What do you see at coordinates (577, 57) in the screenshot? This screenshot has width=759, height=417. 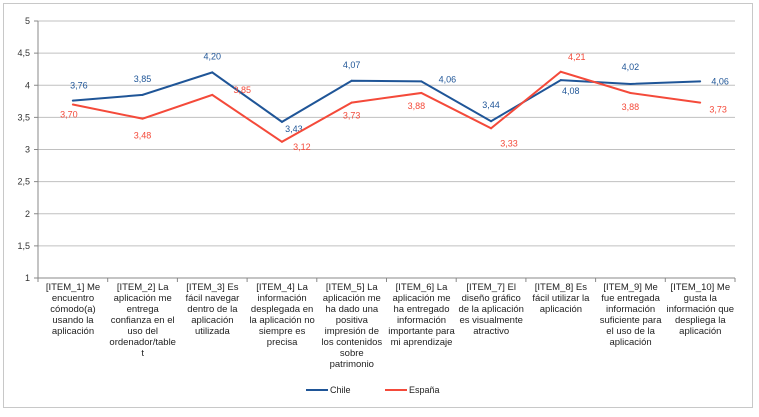 I see `data-label: 4,21` at bounding box center [577, 57].